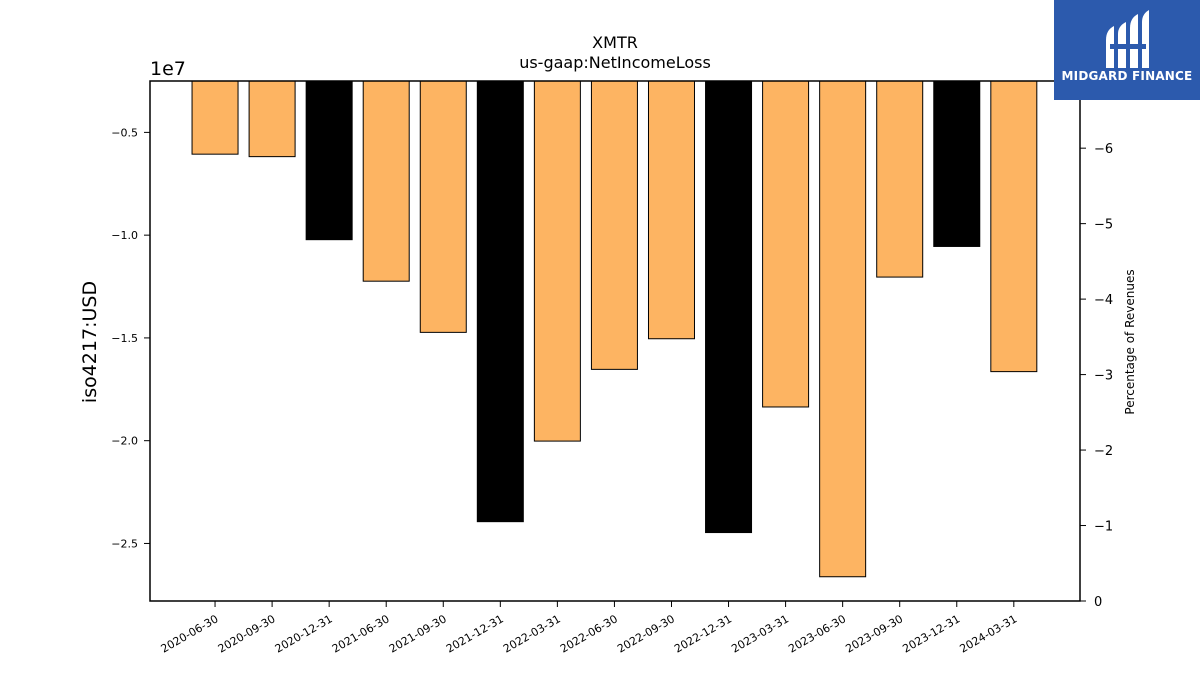 This screenshot has width=1200, height=675. I want to click on x-tick-label: 2021-09-30, so click(418, 633).